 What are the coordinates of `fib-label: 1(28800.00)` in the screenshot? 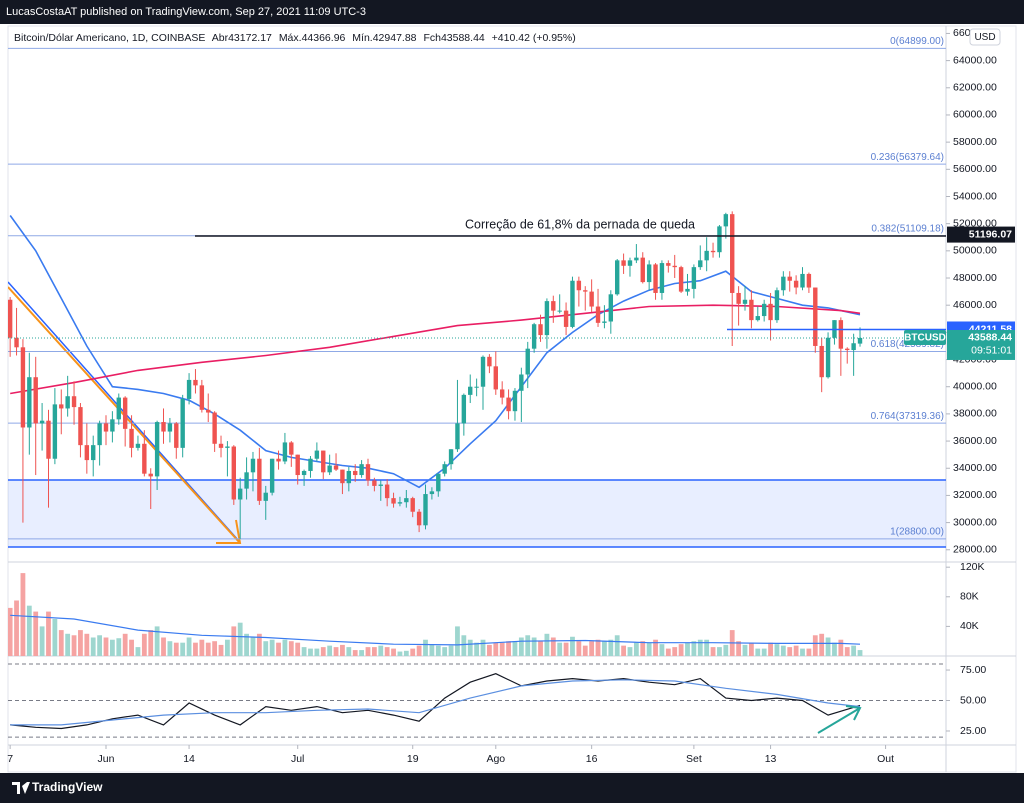 It's located at (917, 532).